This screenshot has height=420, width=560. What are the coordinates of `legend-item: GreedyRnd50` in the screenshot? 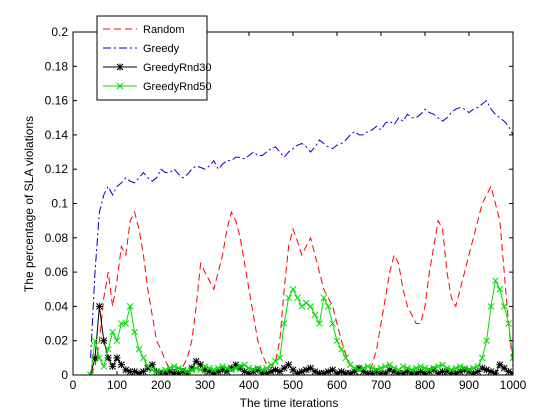 It's located at (157, 87).